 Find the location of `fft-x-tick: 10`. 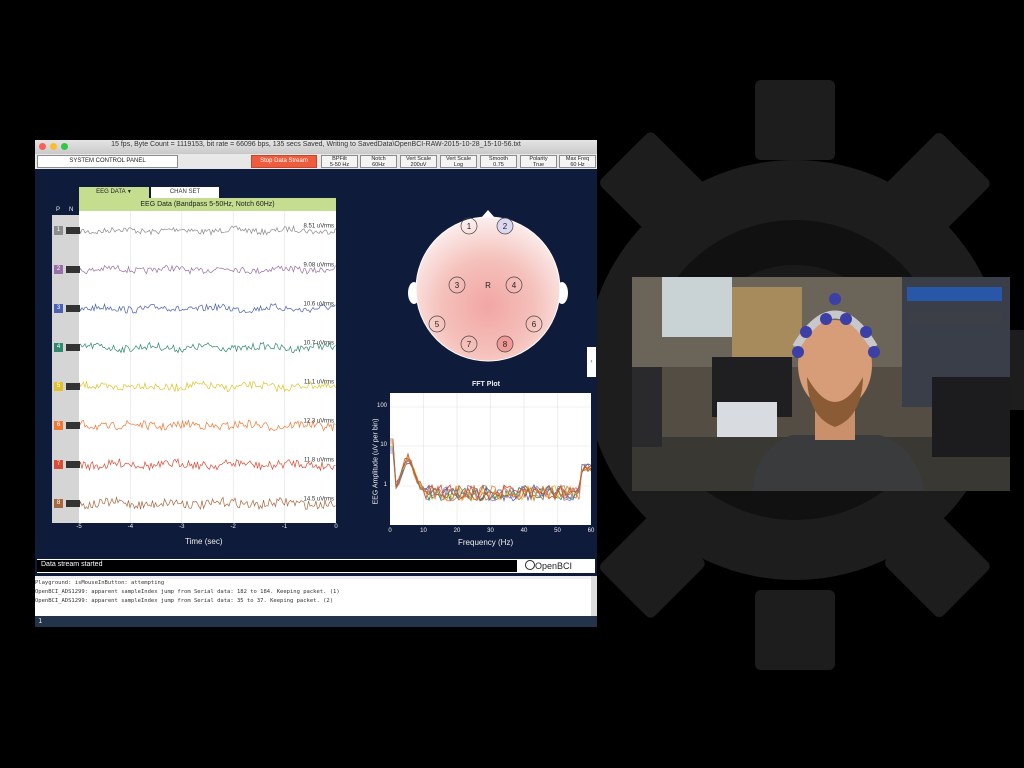

fft-x-tick: 10 is located at coordinates (423, 531).